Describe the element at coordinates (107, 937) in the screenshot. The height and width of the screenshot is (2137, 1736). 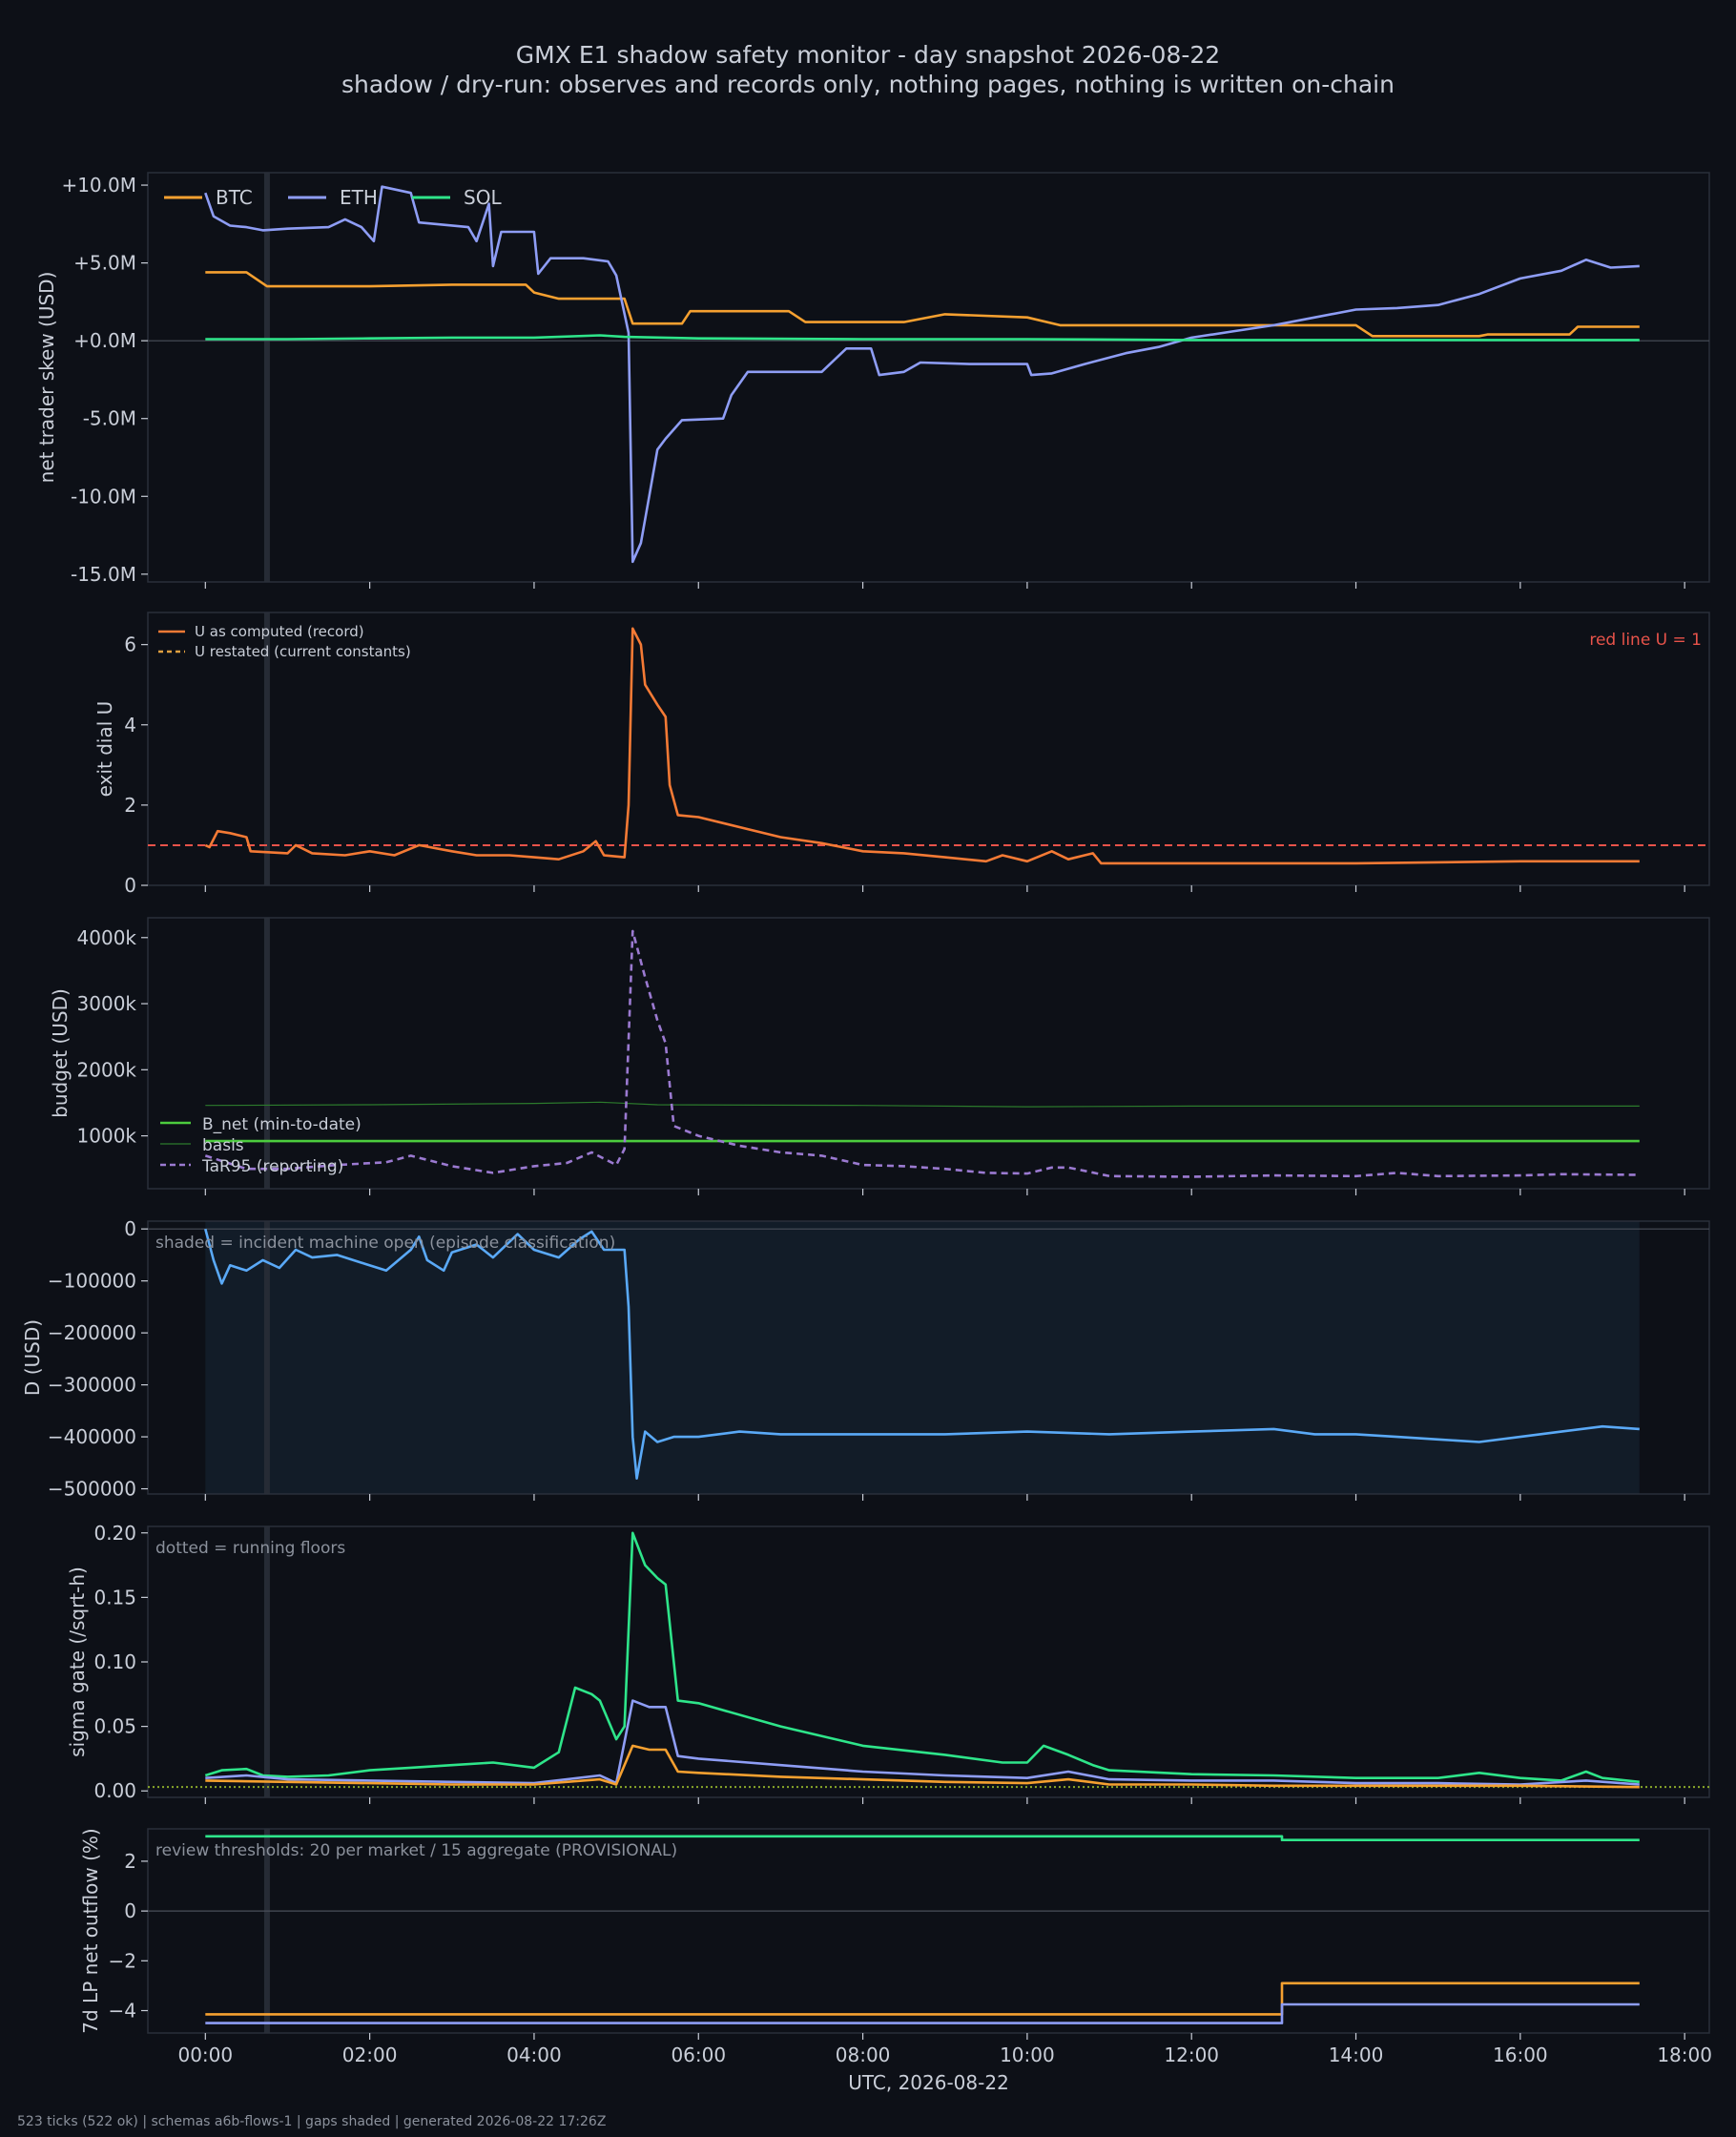
I see `y-tick-label: 4000k` at that location.